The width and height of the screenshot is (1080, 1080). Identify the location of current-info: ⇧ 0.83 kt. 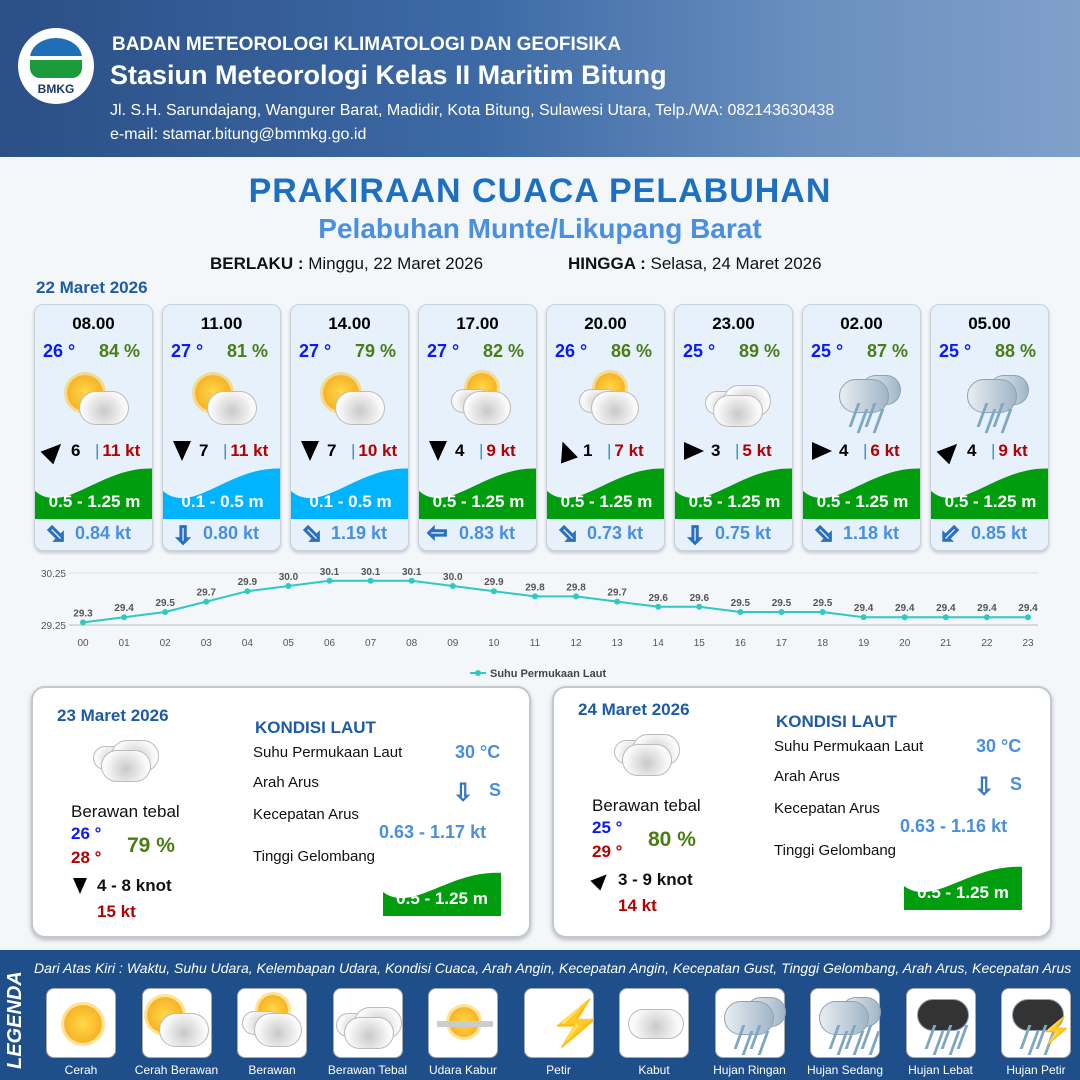
(480, 534).